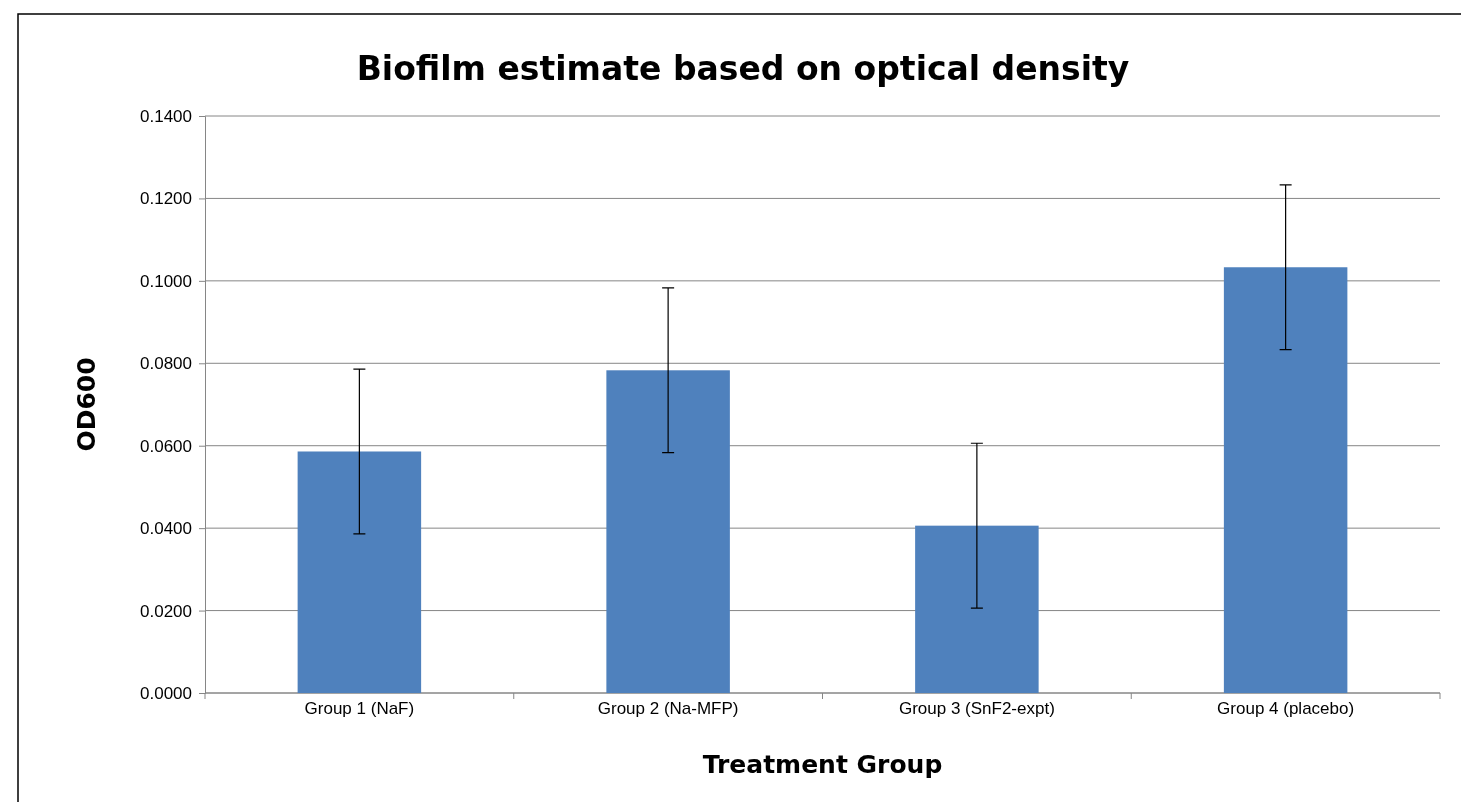 Image resolution: width=1461 pixels, height=802 pixels. I want to click on y-axis-title: OD600, so click(86, 404).